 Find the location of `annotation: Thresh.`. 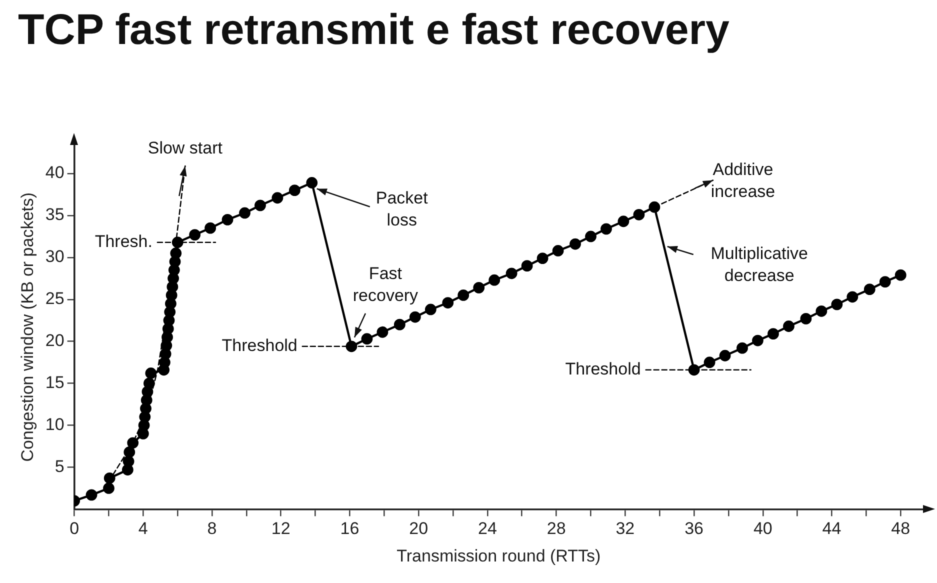

annotation: Thresh. is located at coordinates (123, 242).